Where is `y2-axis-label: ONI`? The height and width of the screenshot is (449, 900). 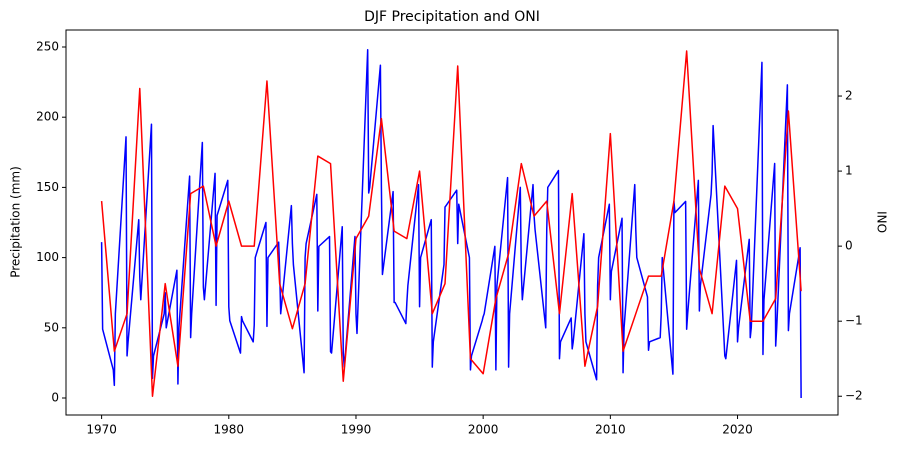
y2-axis-label: ONI is located at coordinates (883, 222).